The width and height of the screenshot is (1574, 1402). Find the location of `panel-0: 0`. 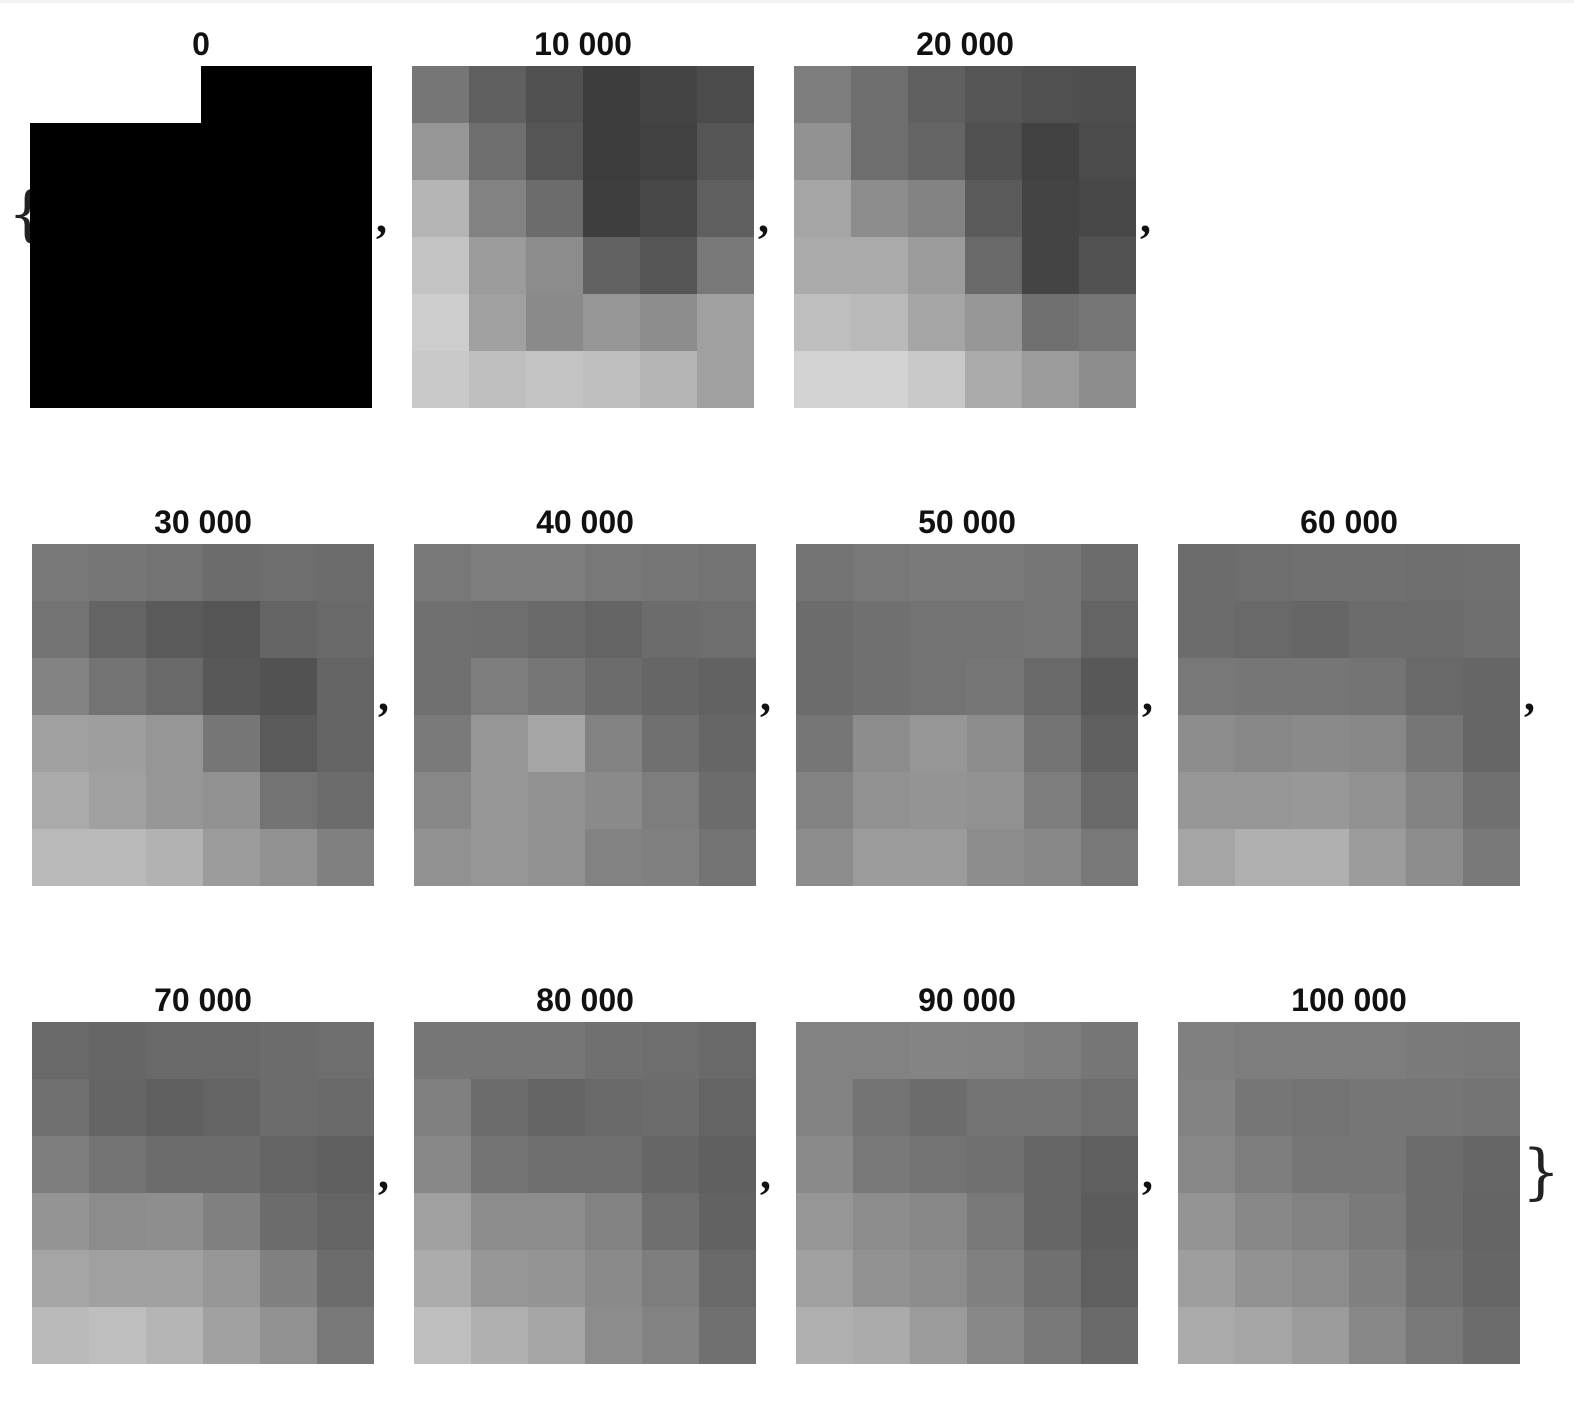

panel-0: 0 is located at coordinates (201, 217).